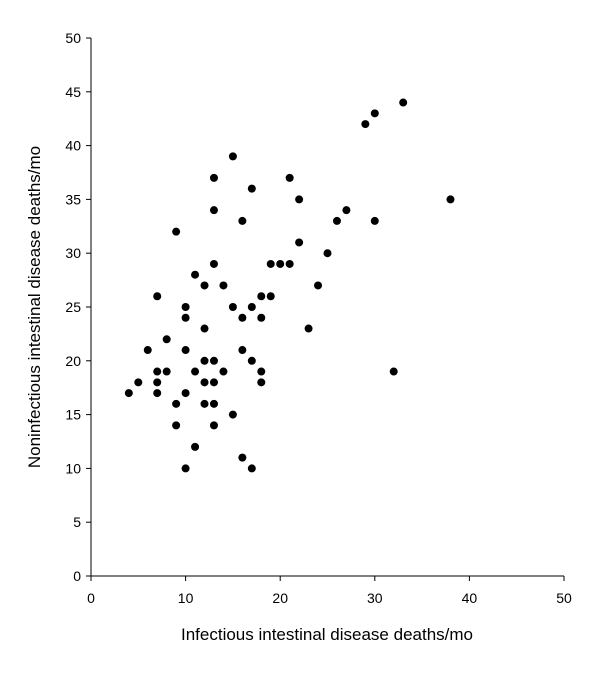  Describe the element at coordinates (375, 598) in the screenshot. I see `x-tick-label: 30` at that location.